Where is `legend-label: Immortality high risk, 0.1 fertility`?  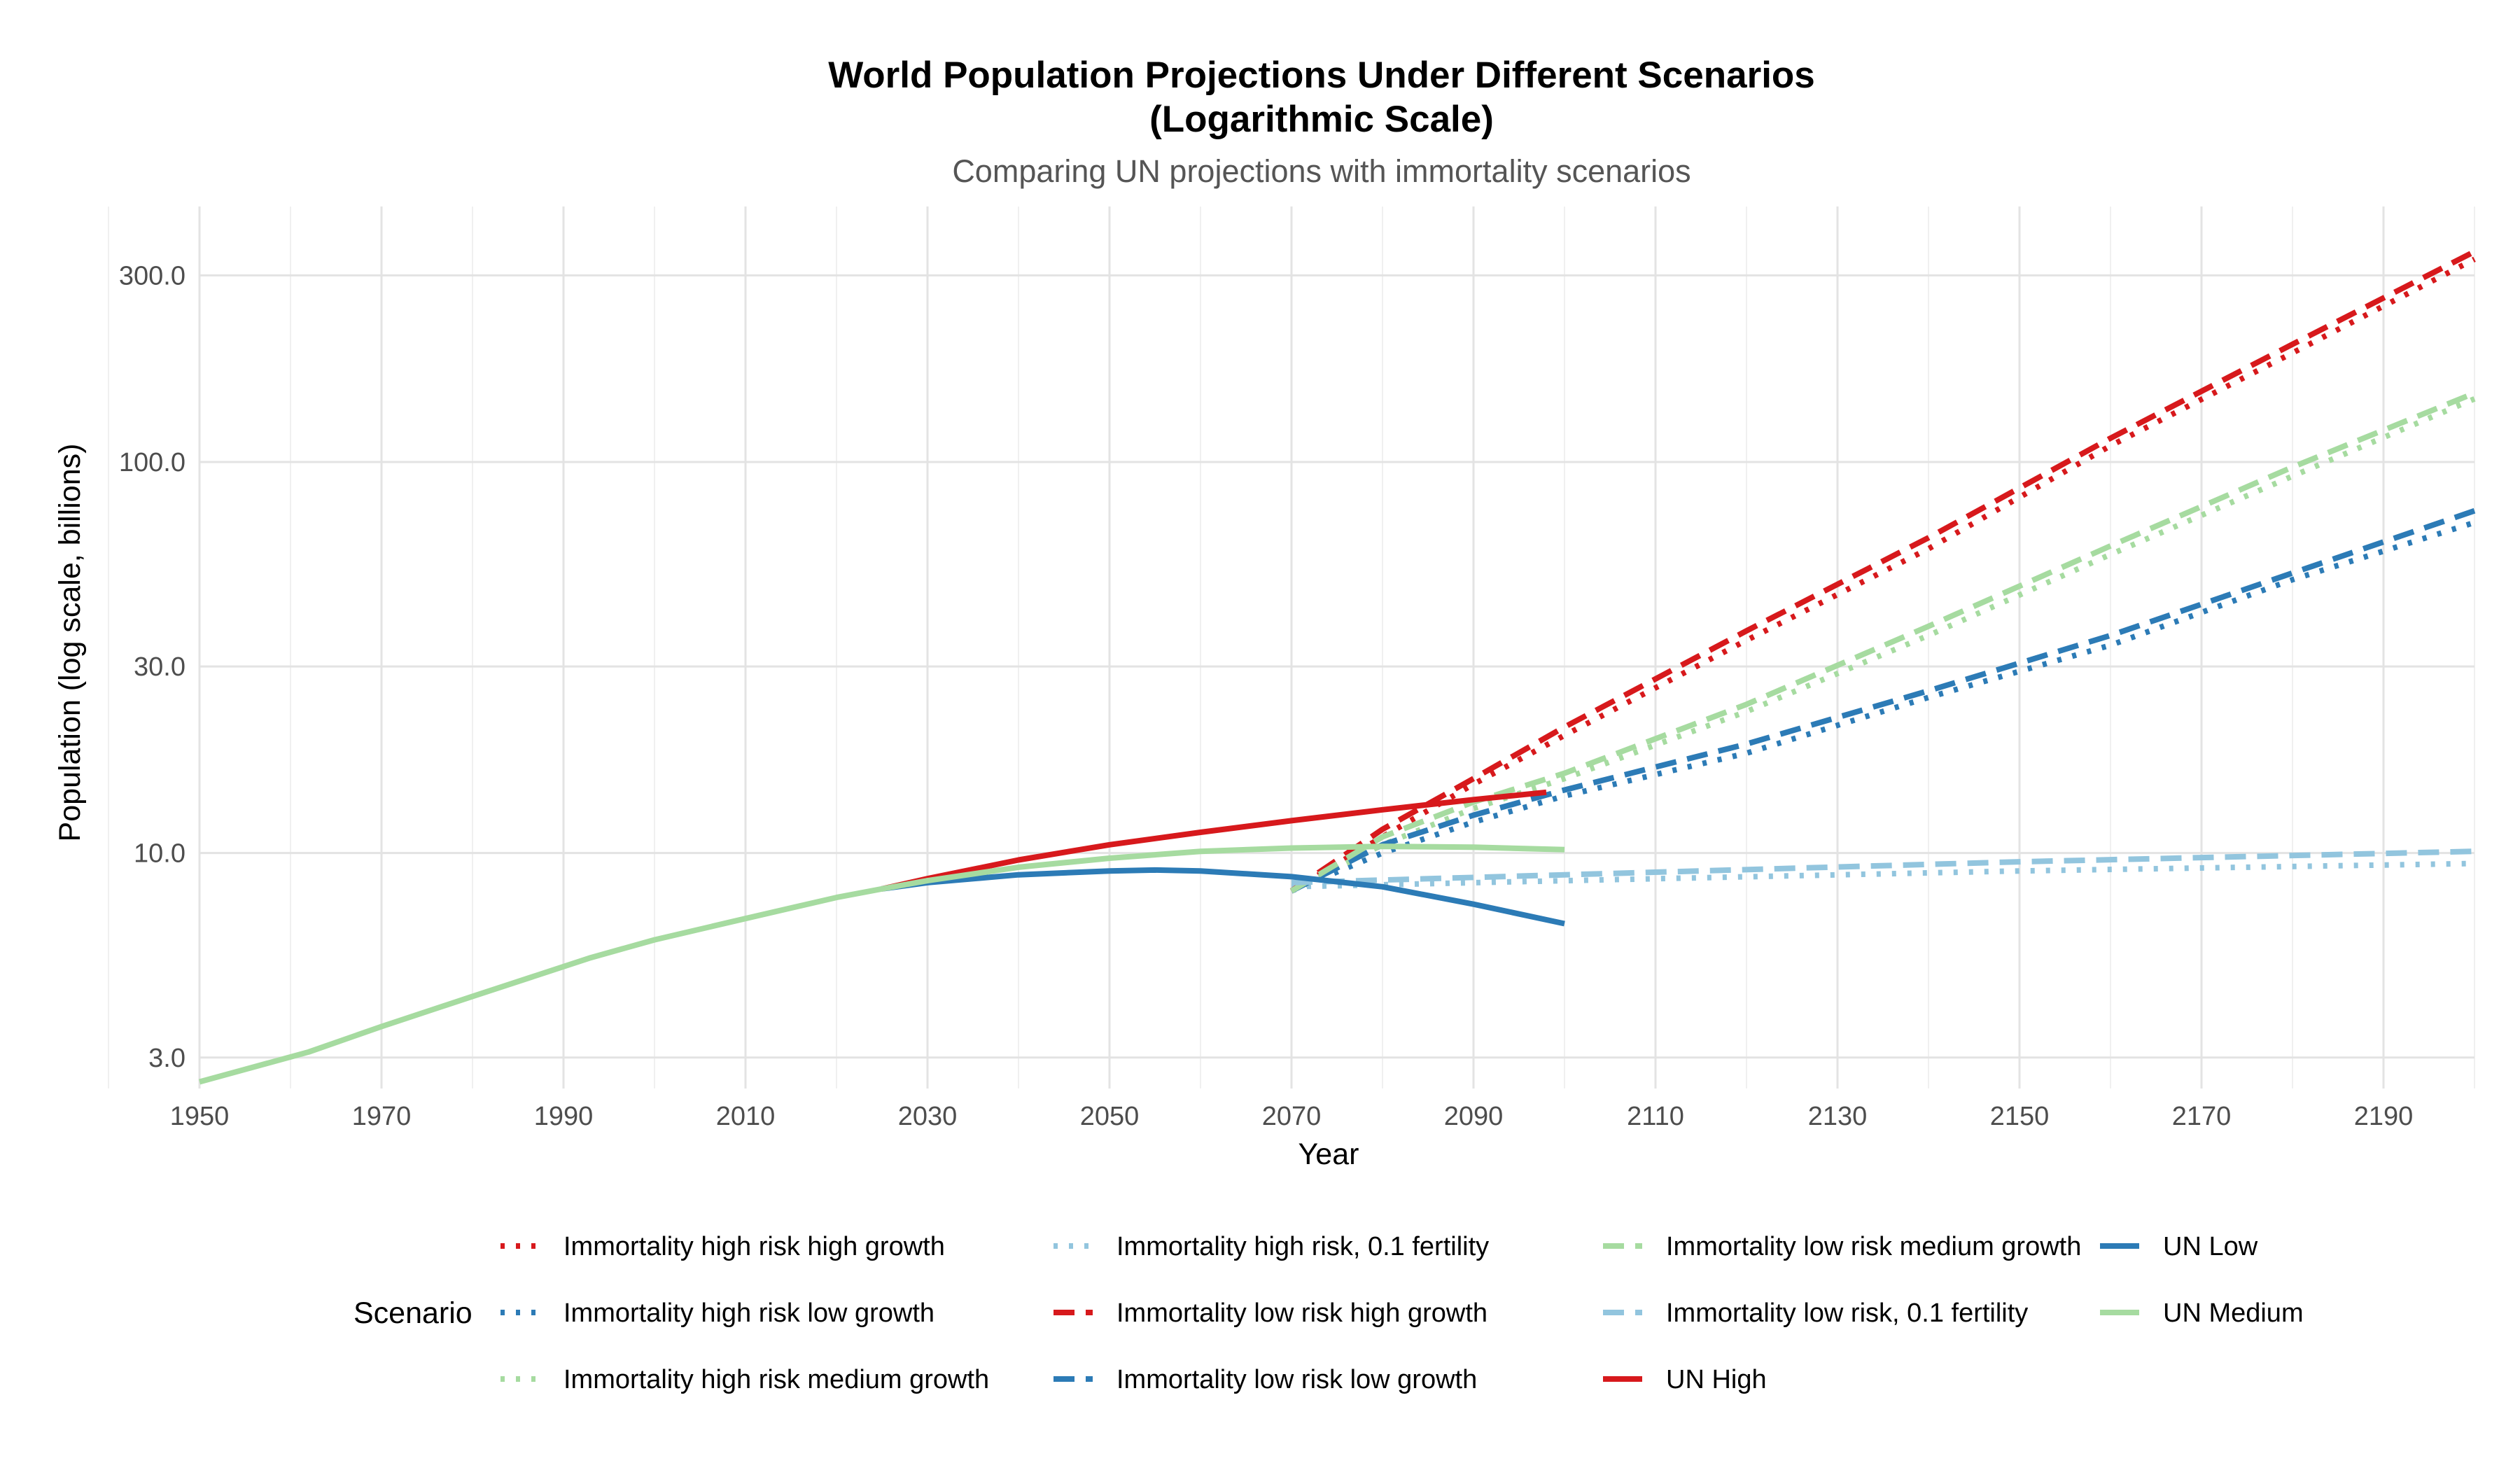 legend-label: Immortality high risk, 0.1 fertility is located at coordinates (1302, 1246).